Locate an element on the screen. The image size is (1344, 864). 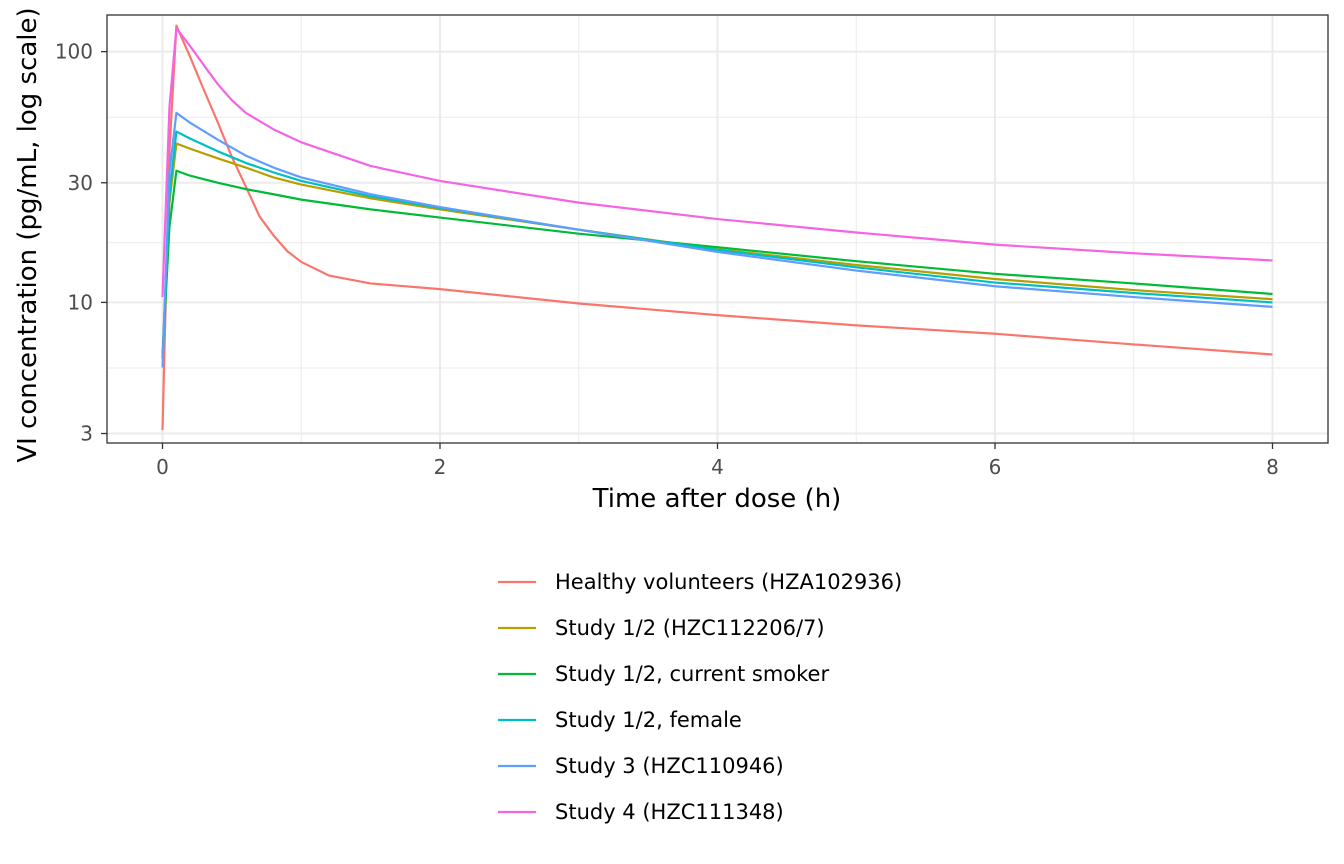
x-tick-label: 8 is located at coordinates (1272, 467).